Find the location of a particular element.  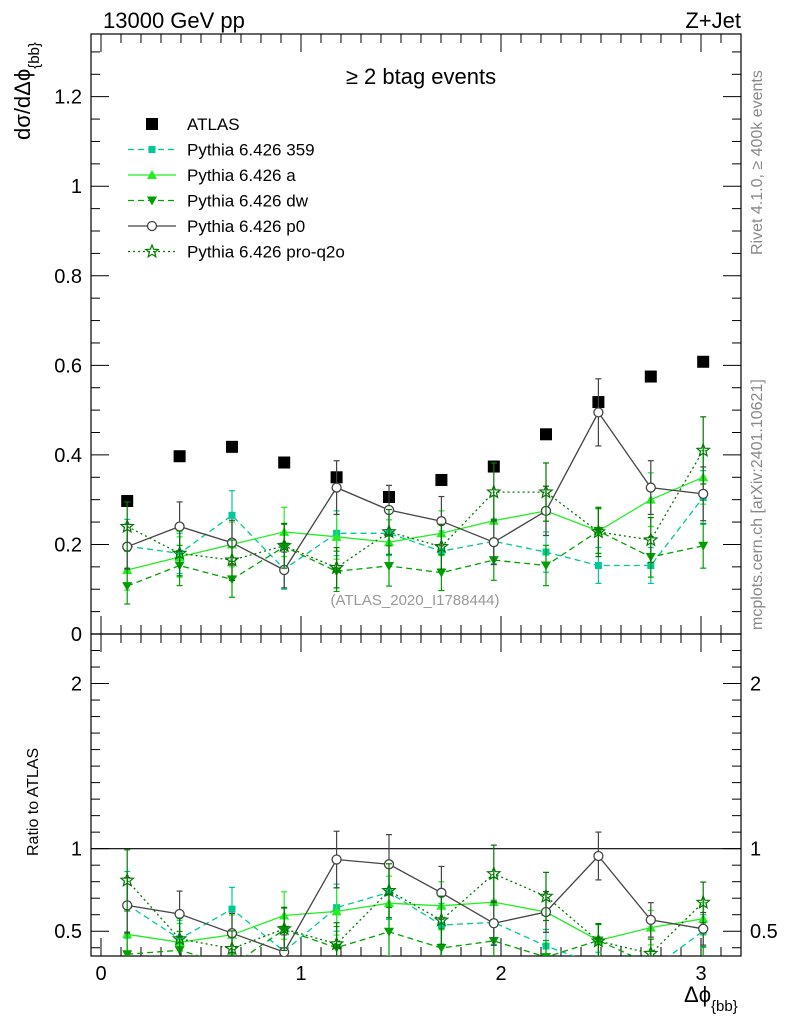

x-axis-label: Δϕ{bb} is located at coordinates (711, 998).